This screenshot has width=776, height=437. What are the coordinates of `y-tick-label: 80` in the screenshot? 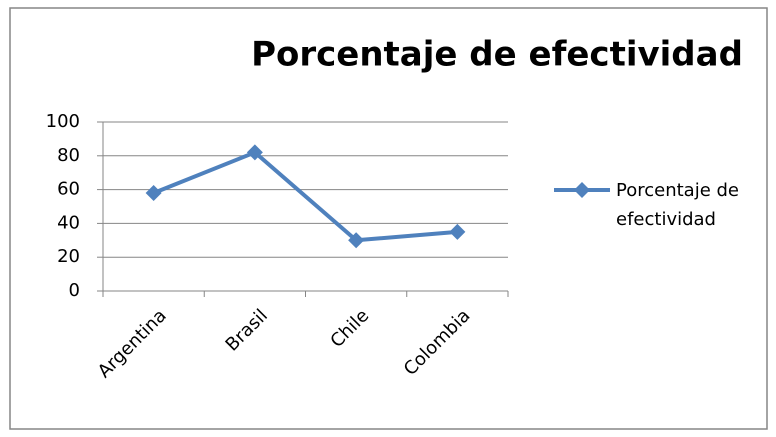 It's located at (68, 155).